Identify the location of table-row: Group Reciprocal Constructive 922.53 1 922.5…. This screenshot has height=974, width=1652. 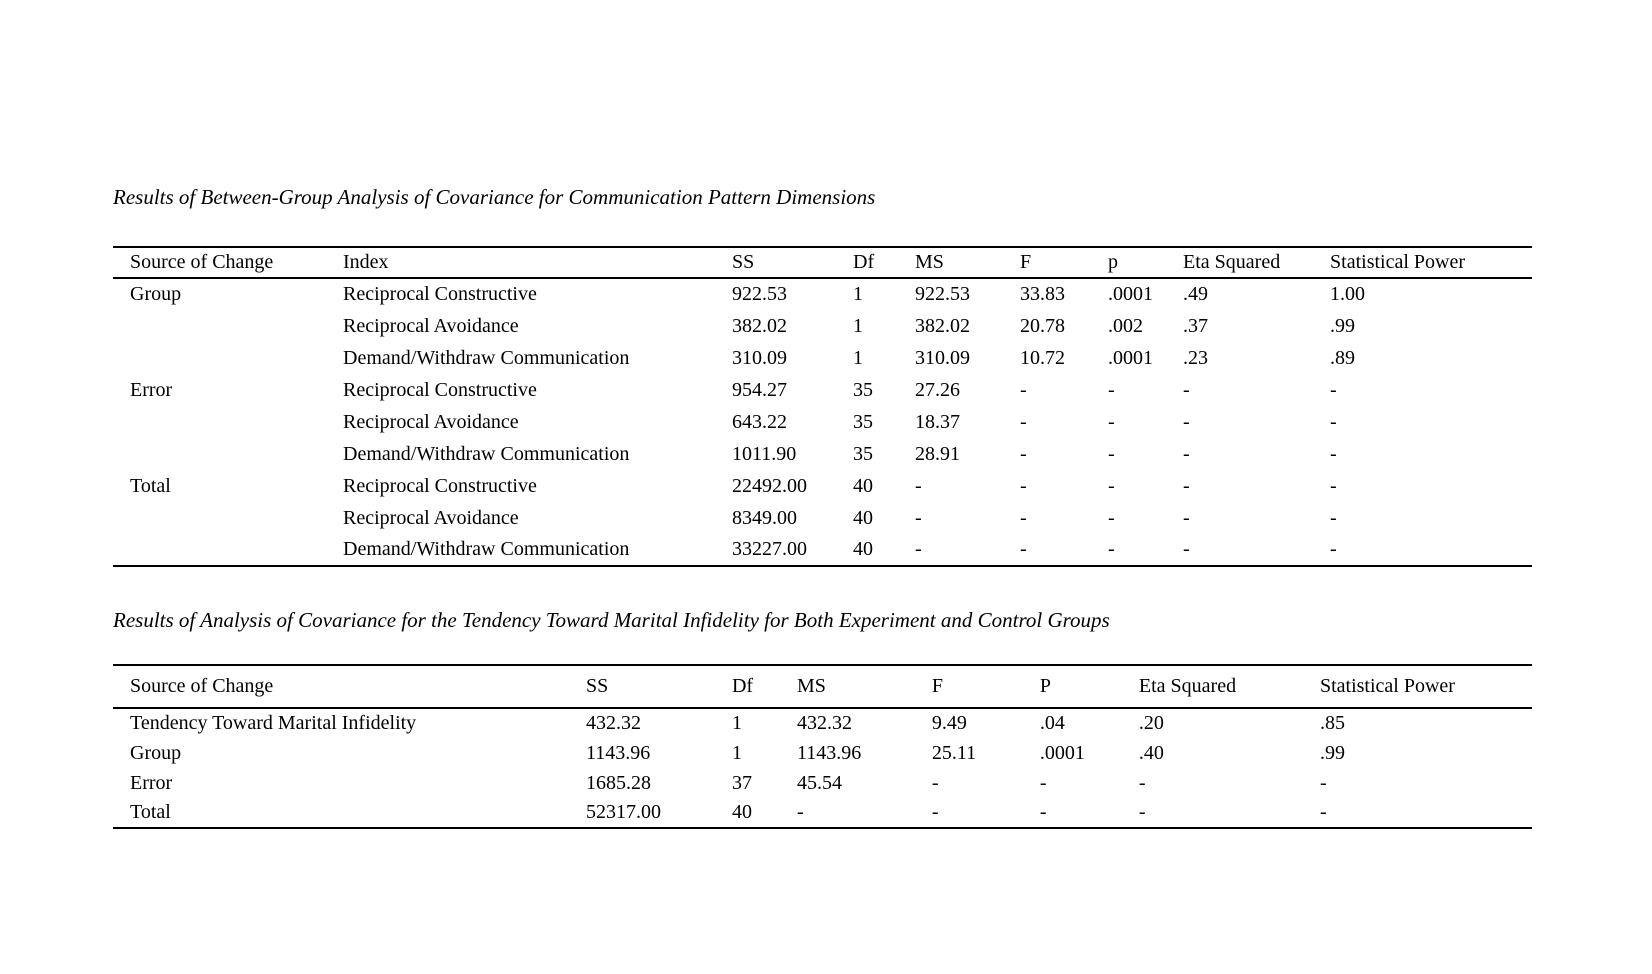
(822, 294).